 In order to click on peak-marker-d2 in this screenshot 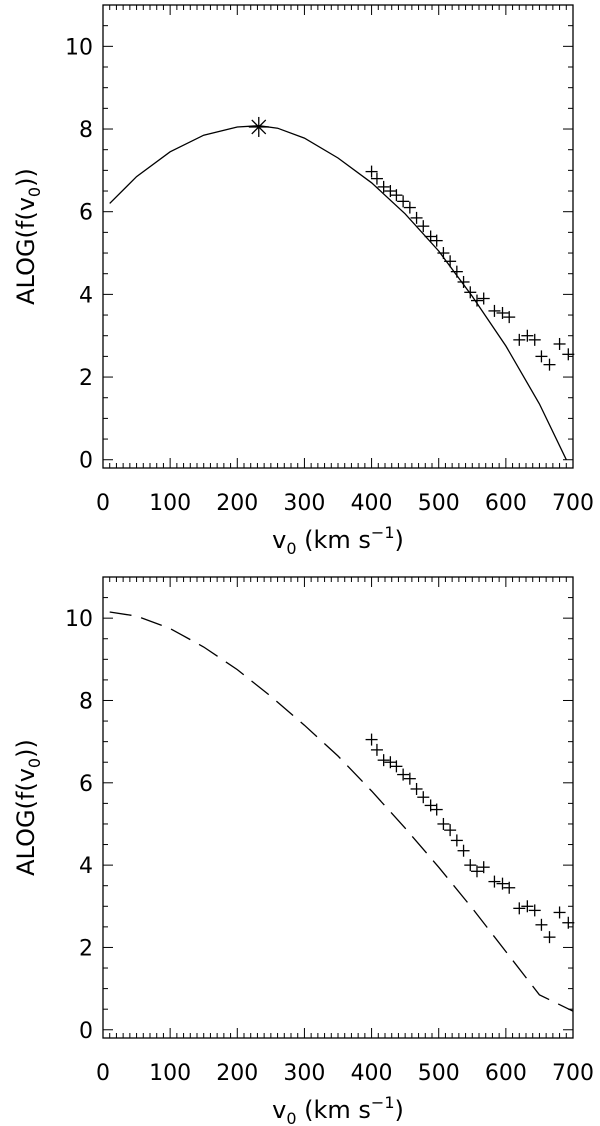, I will do `click(259, 127)`.